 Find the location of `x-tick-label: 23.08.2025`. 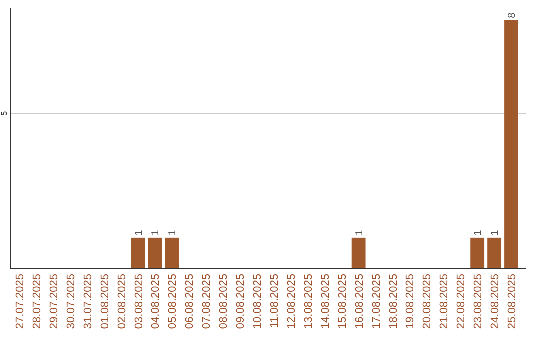

x-tick-label: 23.08.2025 is located at coordinates (478, 302).